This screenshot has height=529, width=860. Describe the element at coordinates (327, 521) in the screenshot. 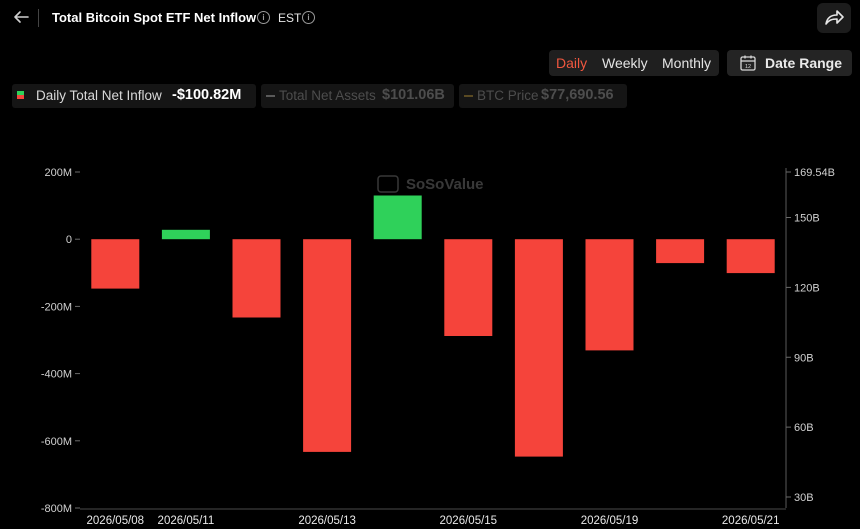

I see `x-tick-label: 2026/05/13` at that location.